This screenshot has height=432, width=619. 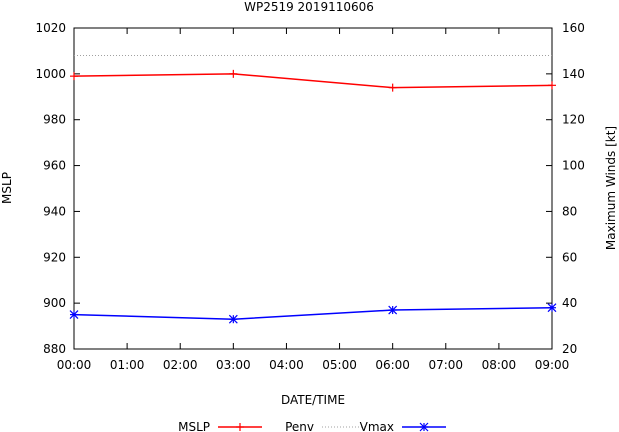 What do you see at coordinates (569, 257) in the screenshot?
I see `y-right-tick-label: 60` at bounding box center [569, 257].